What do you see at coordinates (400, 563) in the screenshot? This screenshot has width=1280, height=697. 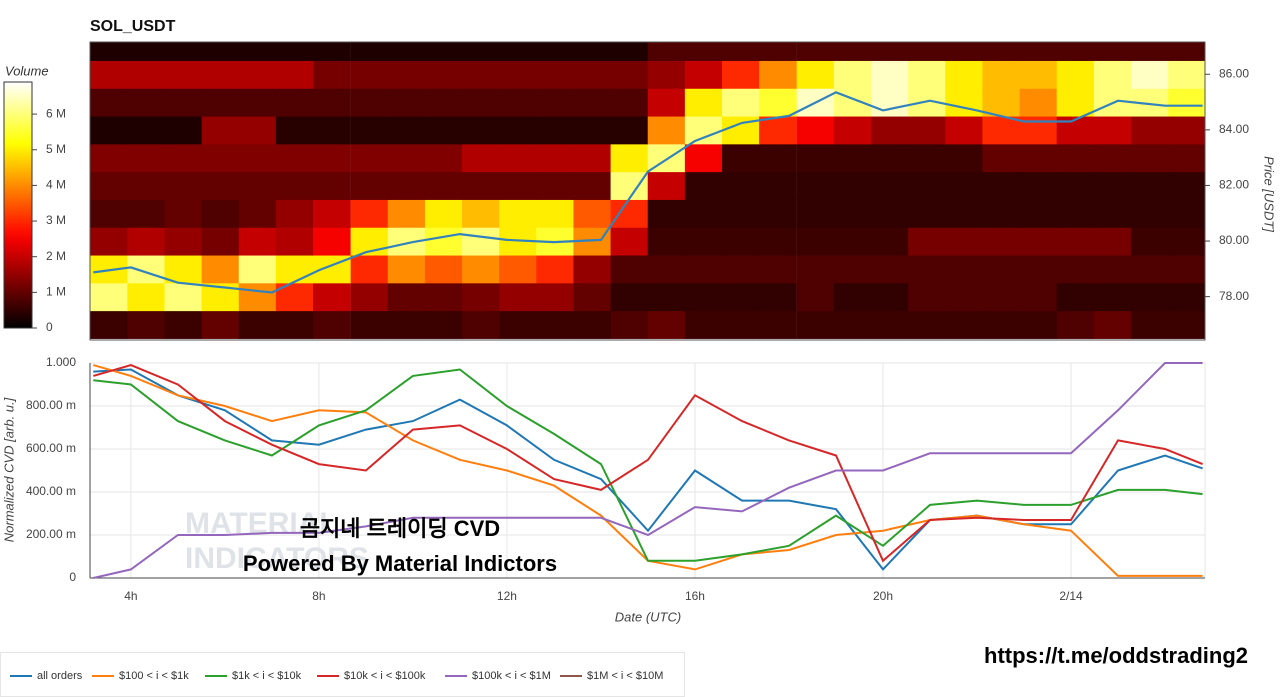 I see `annotation: Powered By Material Indictors` at bounding box center [400, 563].